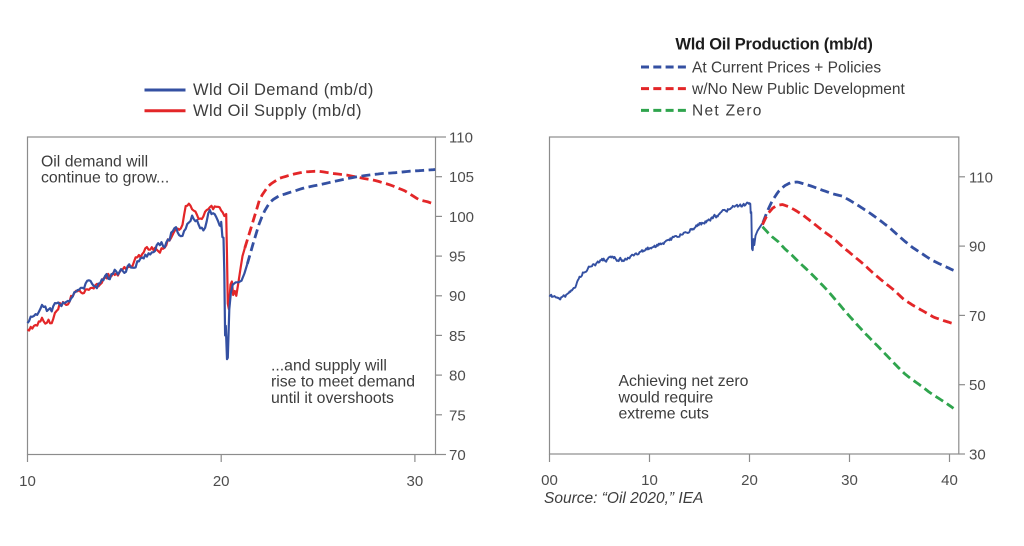 The image size is (1024, 546). I want to click on svg-text: 95, so click(457, 257).